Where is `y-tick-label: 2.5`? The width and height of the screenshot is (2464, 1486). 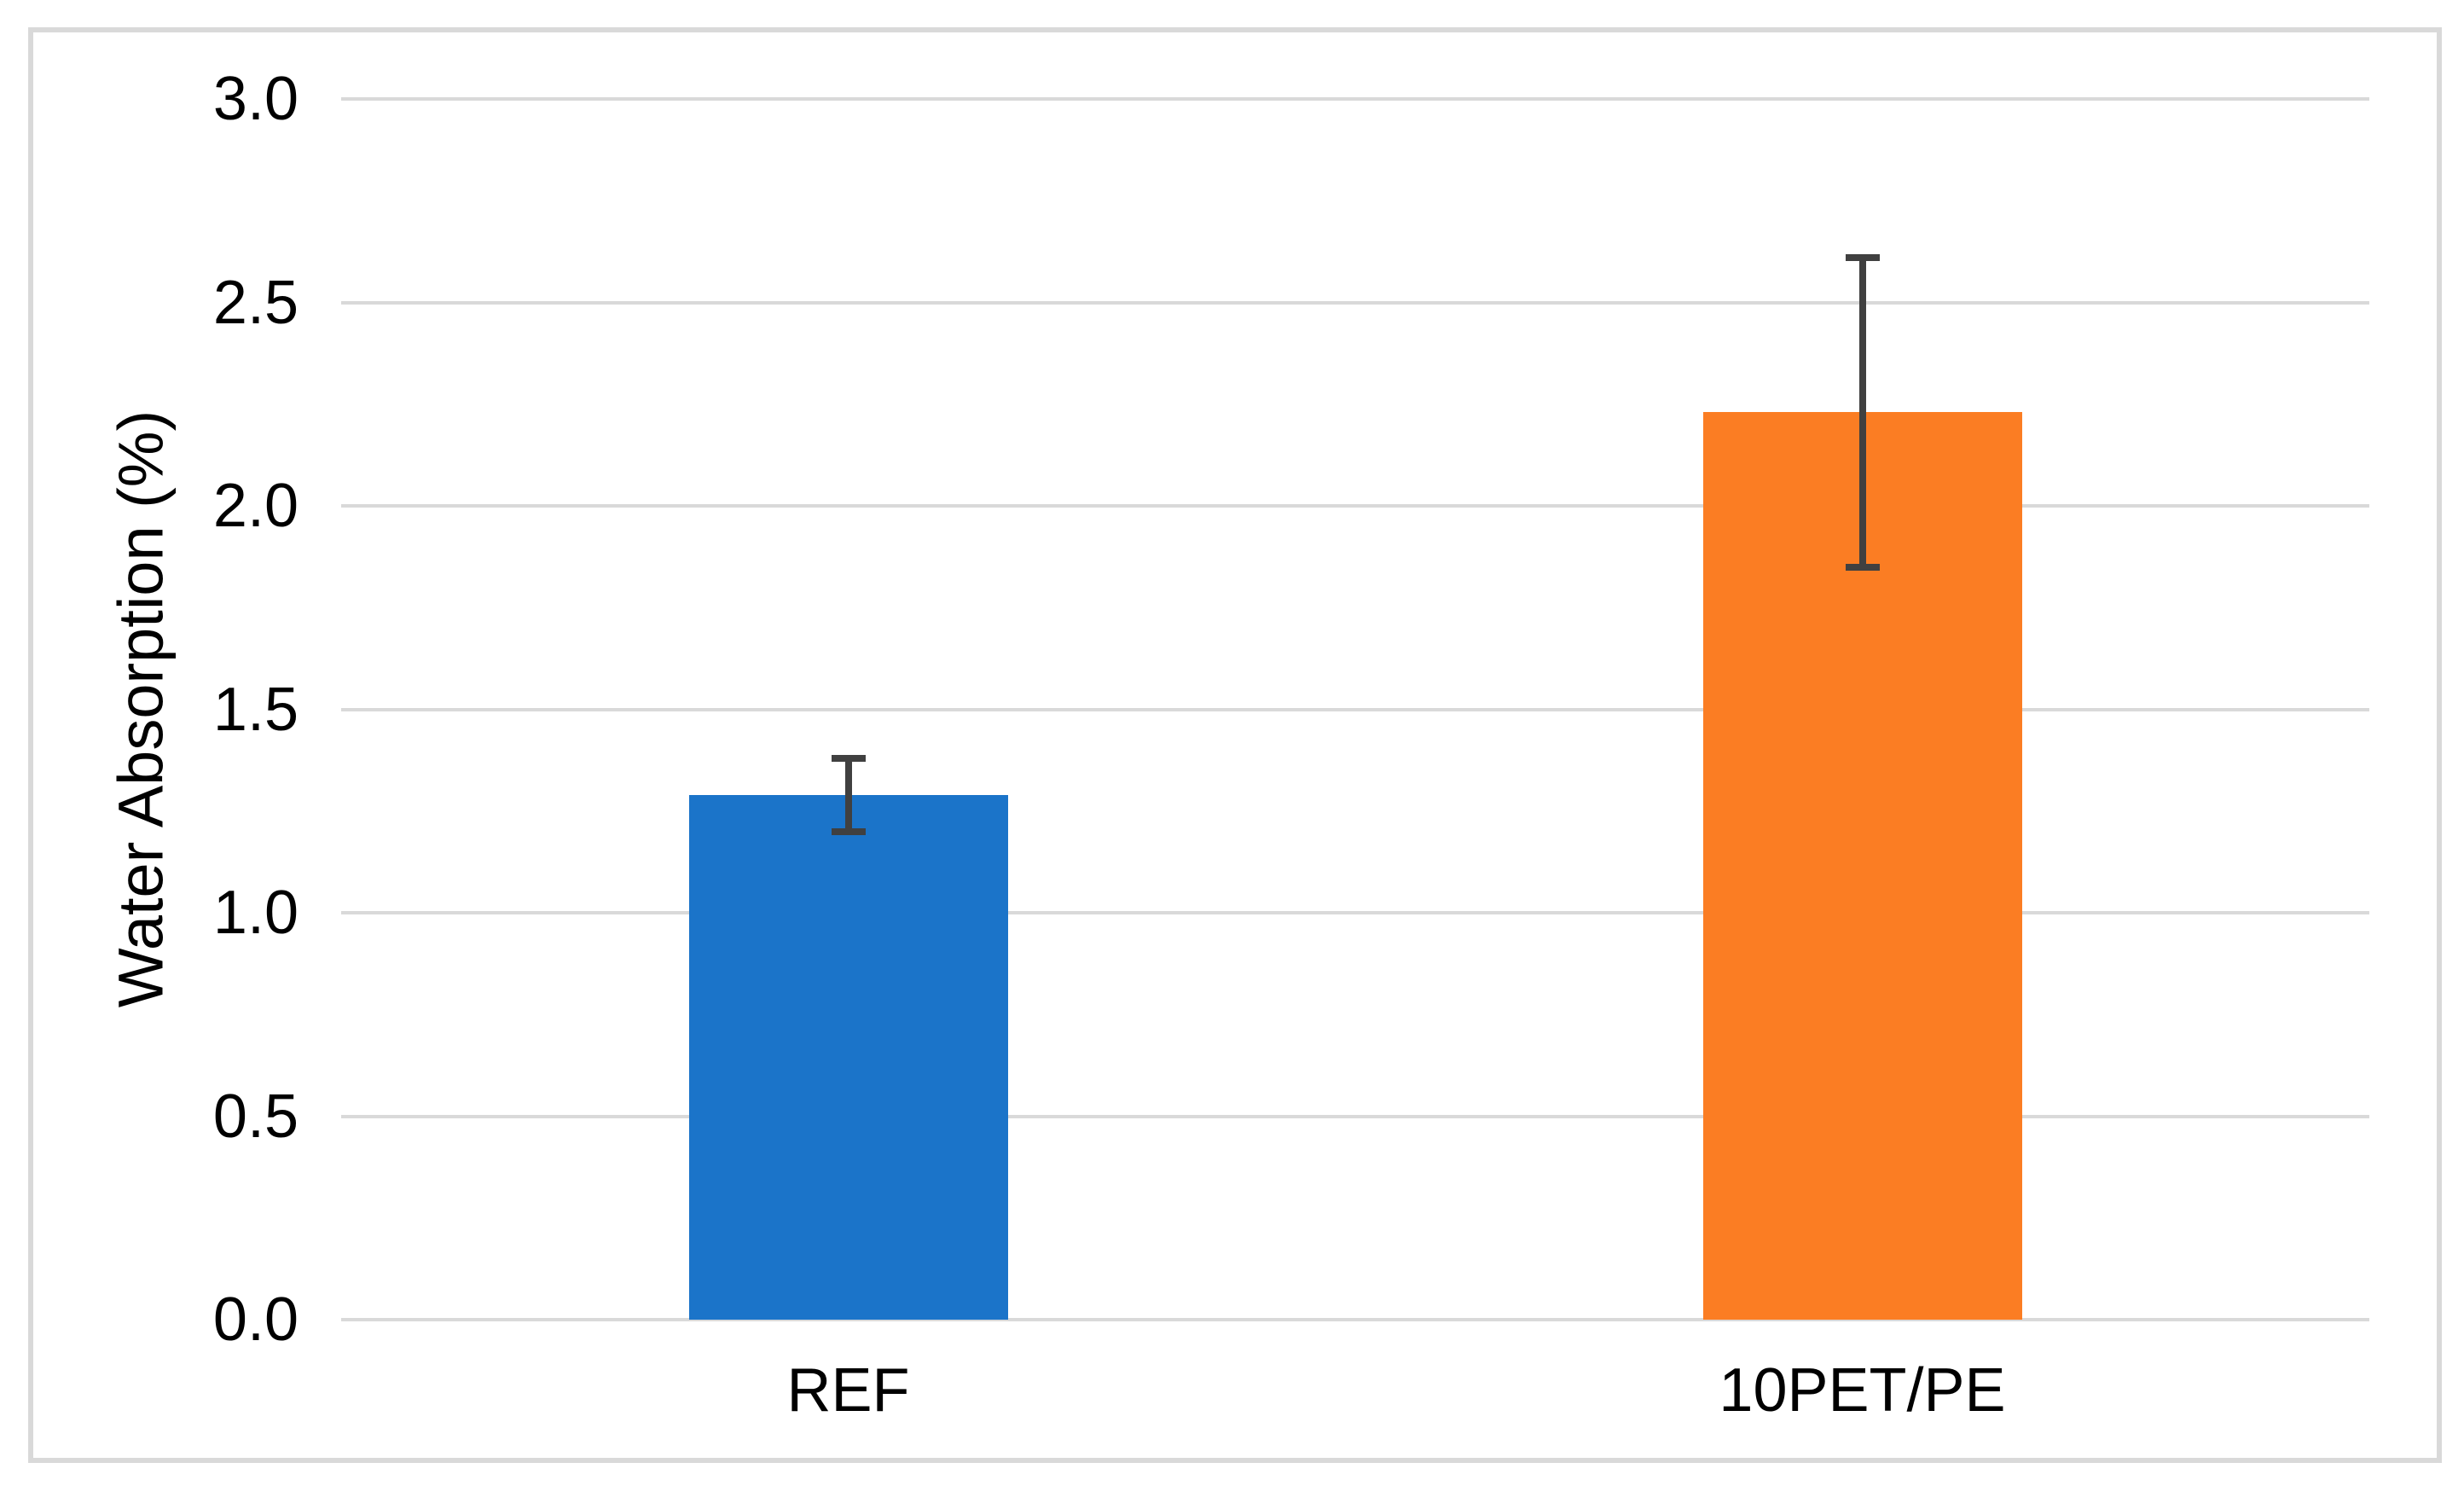
y-tick-label: 2.5 is located at coordinates (255, 302).